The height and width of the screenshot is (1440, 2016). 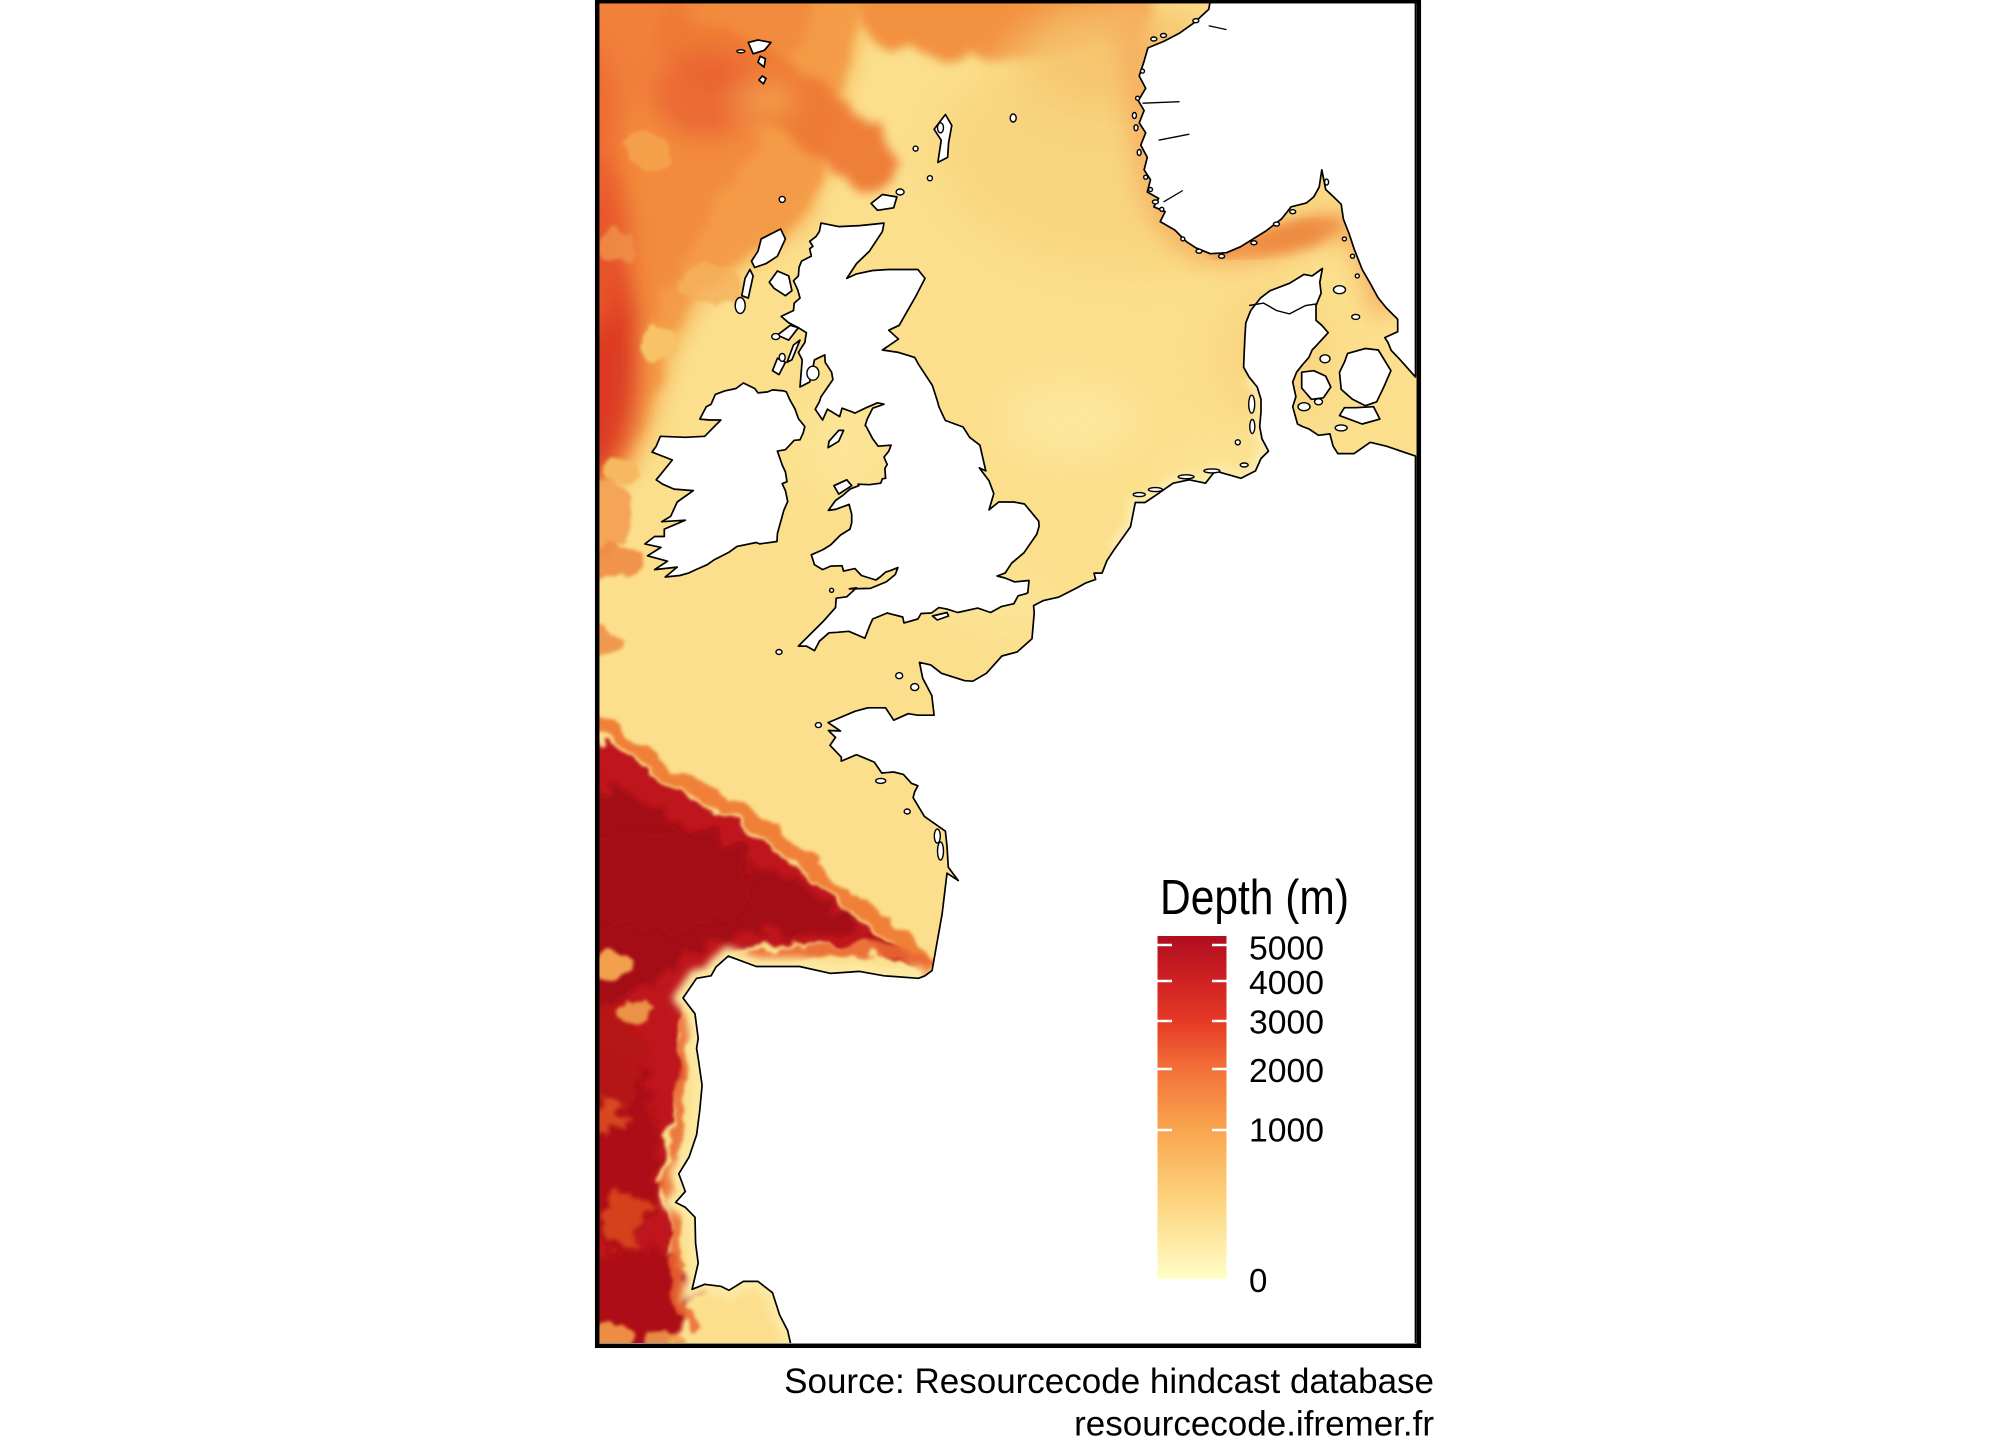 I want to click on svg-text: resourcecode.ifremer.fr, so click(x=1254, y=1422).